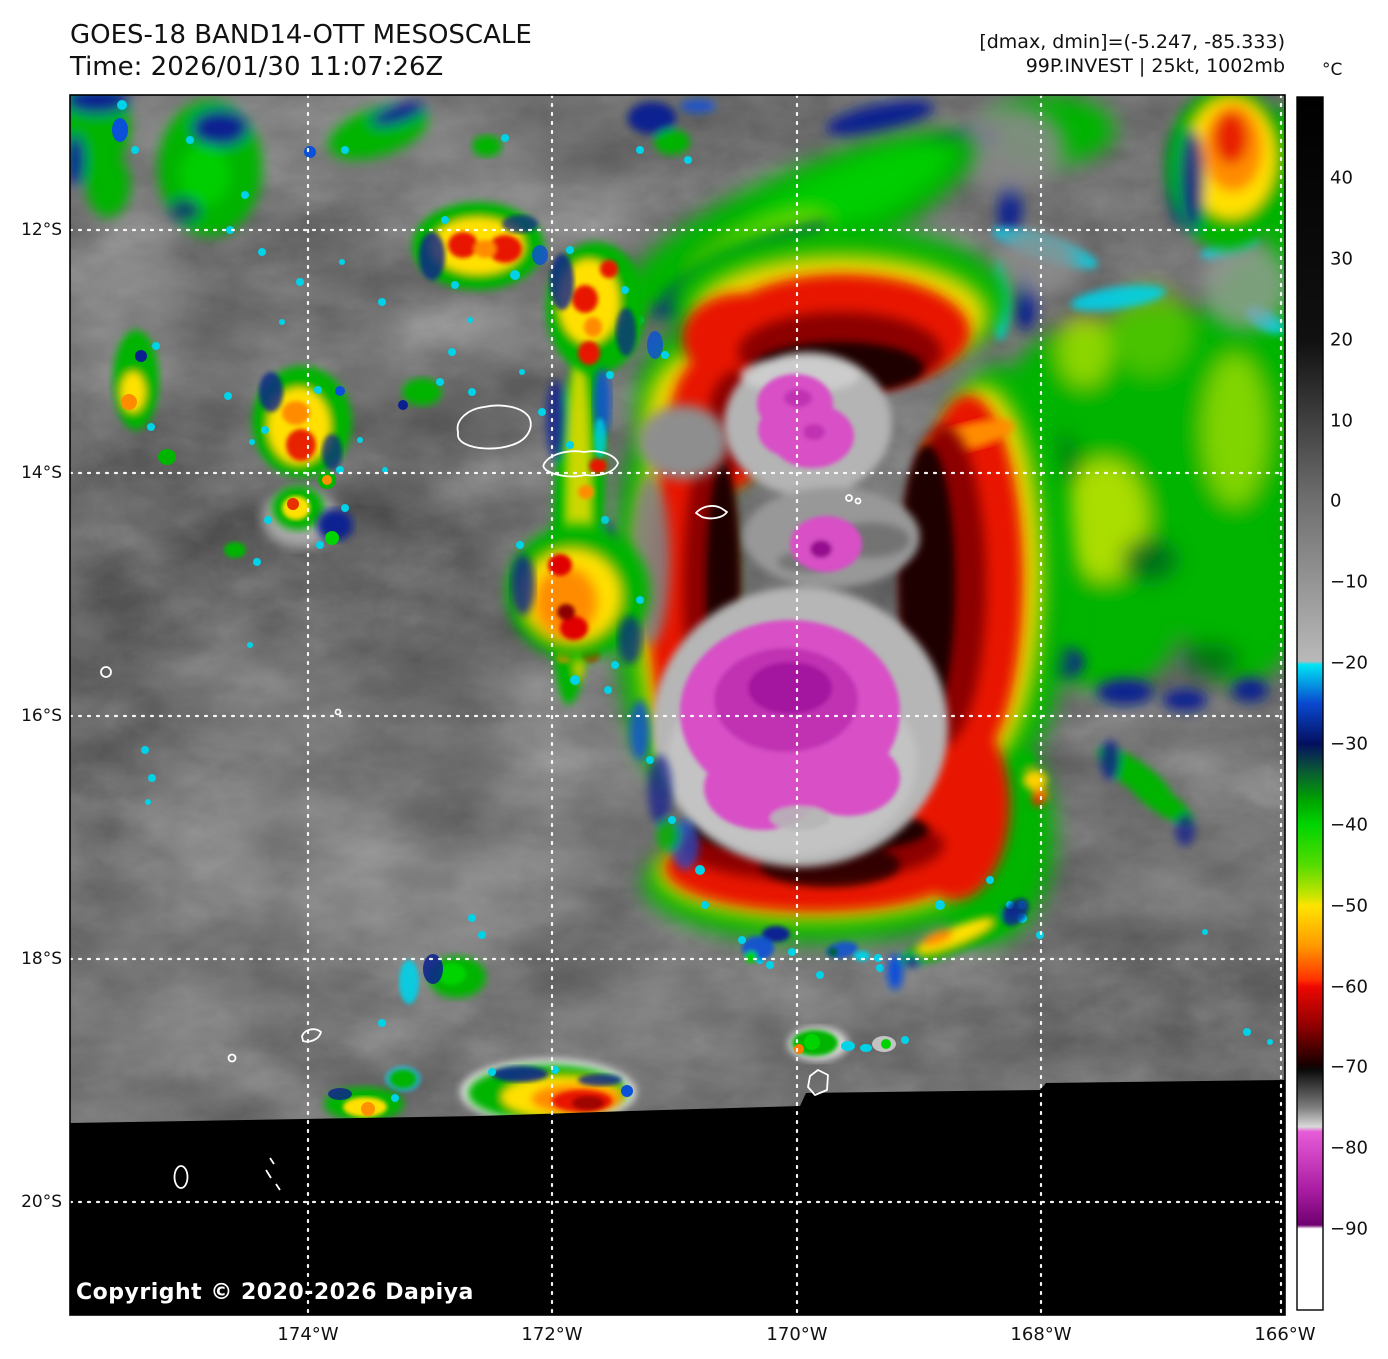 The image size is (1388, 1359). I want to click on small-cells-19s, so click(848, 1044).